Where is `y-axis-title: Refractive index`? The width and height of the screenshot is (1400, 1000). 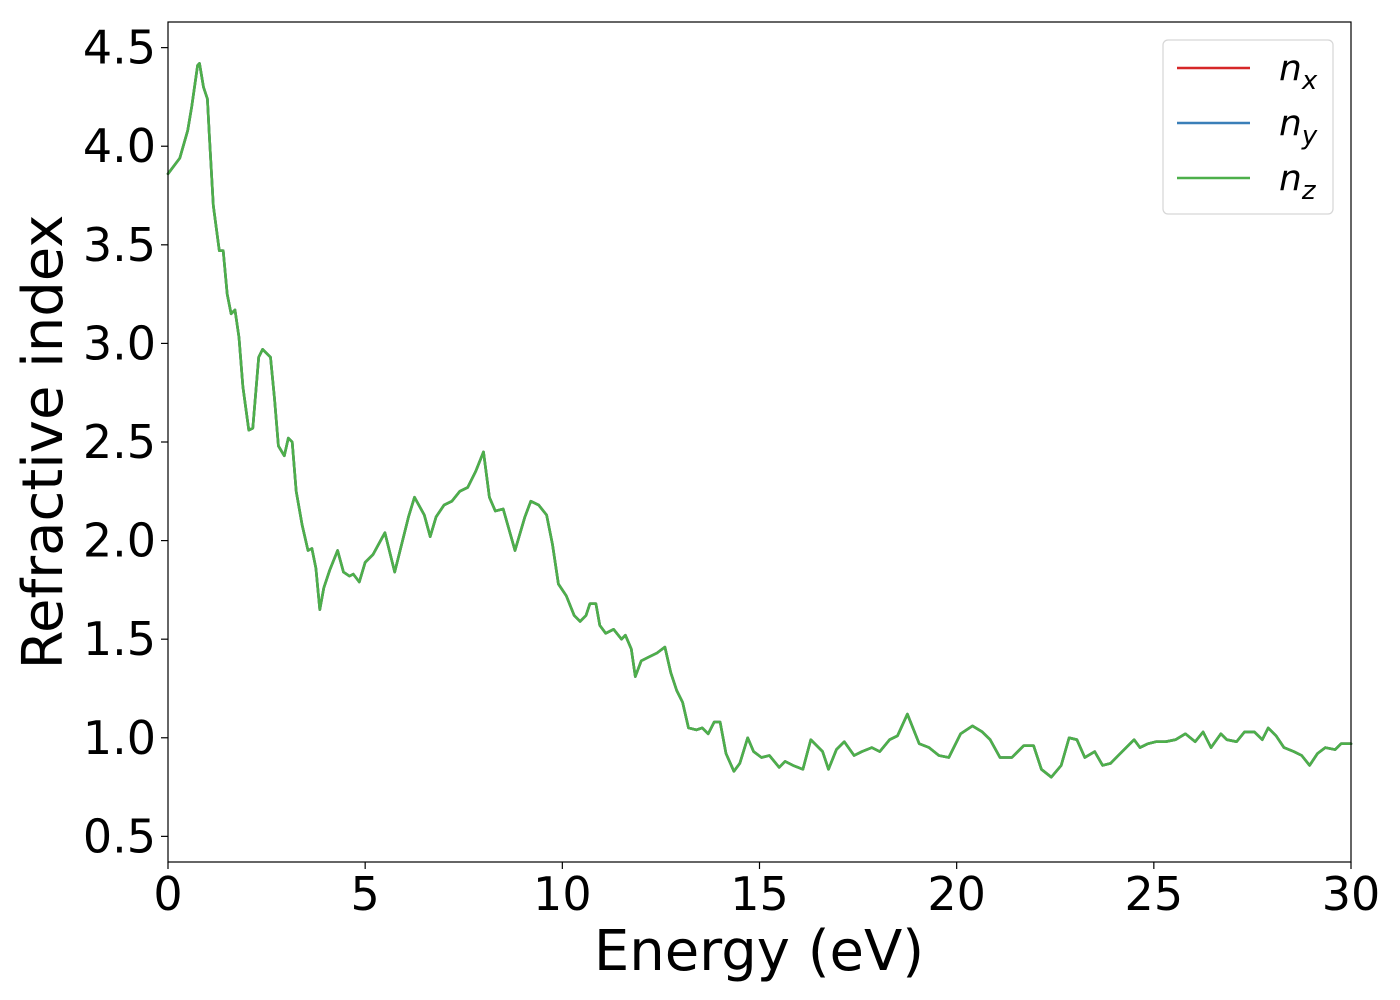
y-axis-title: Refractive index is located at coordinates (43, 442).